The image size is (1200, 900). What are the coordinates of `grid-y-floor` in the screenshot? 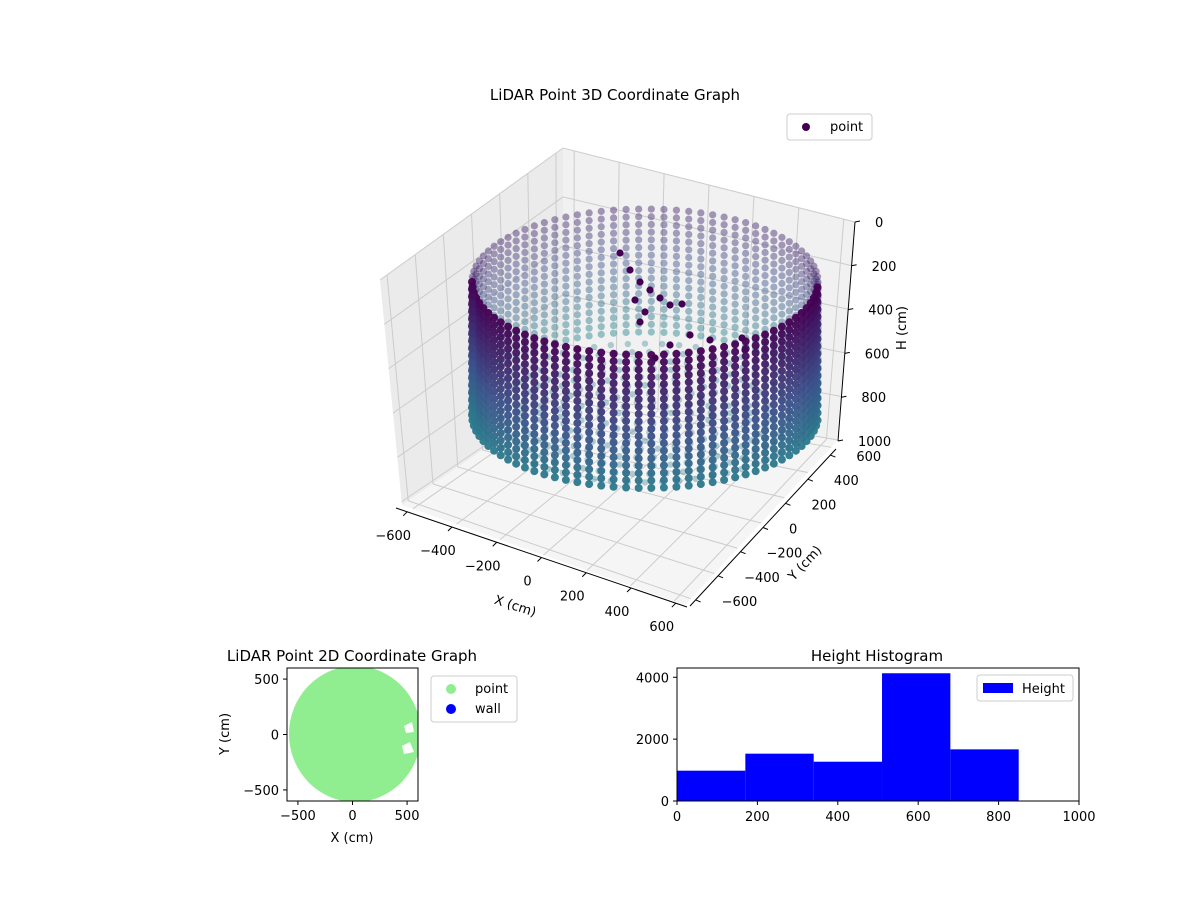 It's located at (550, 550).